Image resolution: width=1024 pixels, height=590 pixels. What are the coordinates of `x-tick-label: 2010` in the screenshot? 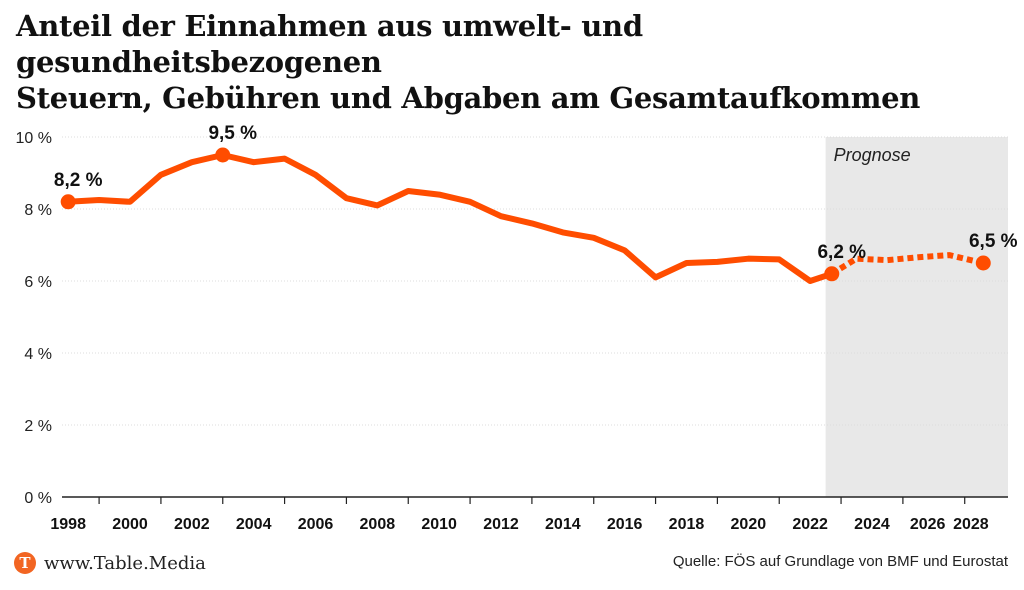 It's located at (439, 524).